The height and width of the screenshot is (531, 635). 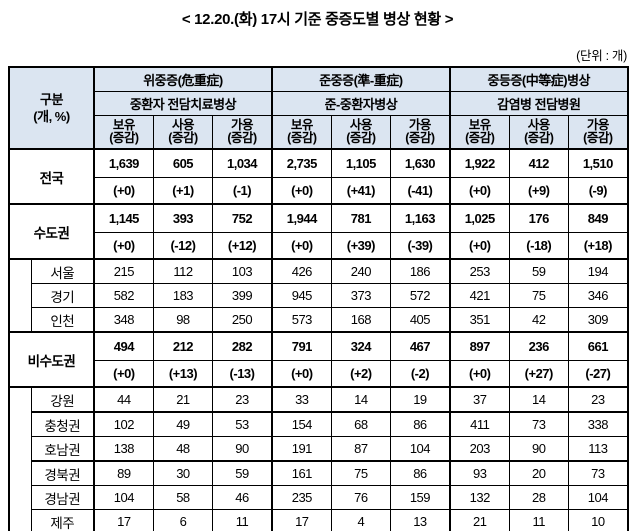 I want to click on value-cell: 98, so click(x=183, y=320).